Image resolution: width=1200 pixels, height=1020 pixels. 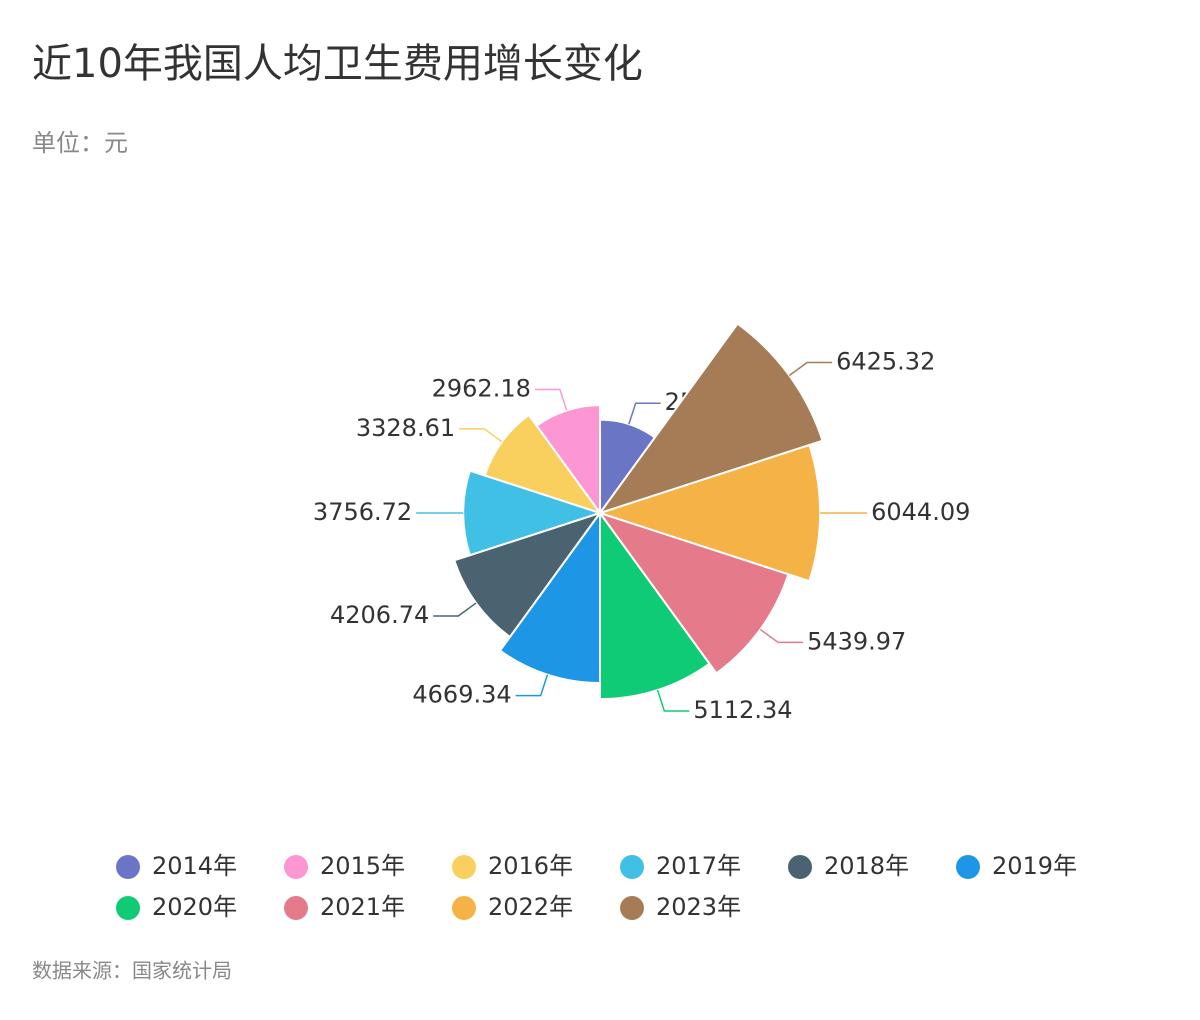 What do you see at coordinates (698, 866) in the screenshot?
I see `legend-label: 2017年` at bounding box center [698, 866].